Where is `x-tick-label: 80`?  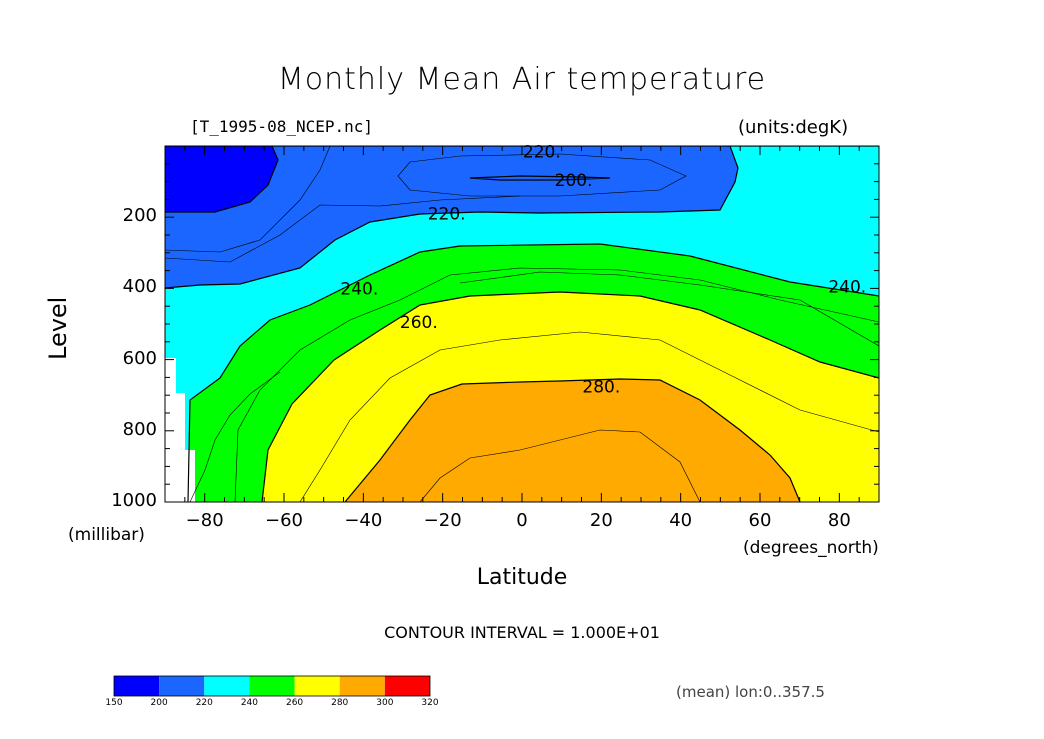 x-tick-label: 80 is located at coordinates (839, 520).